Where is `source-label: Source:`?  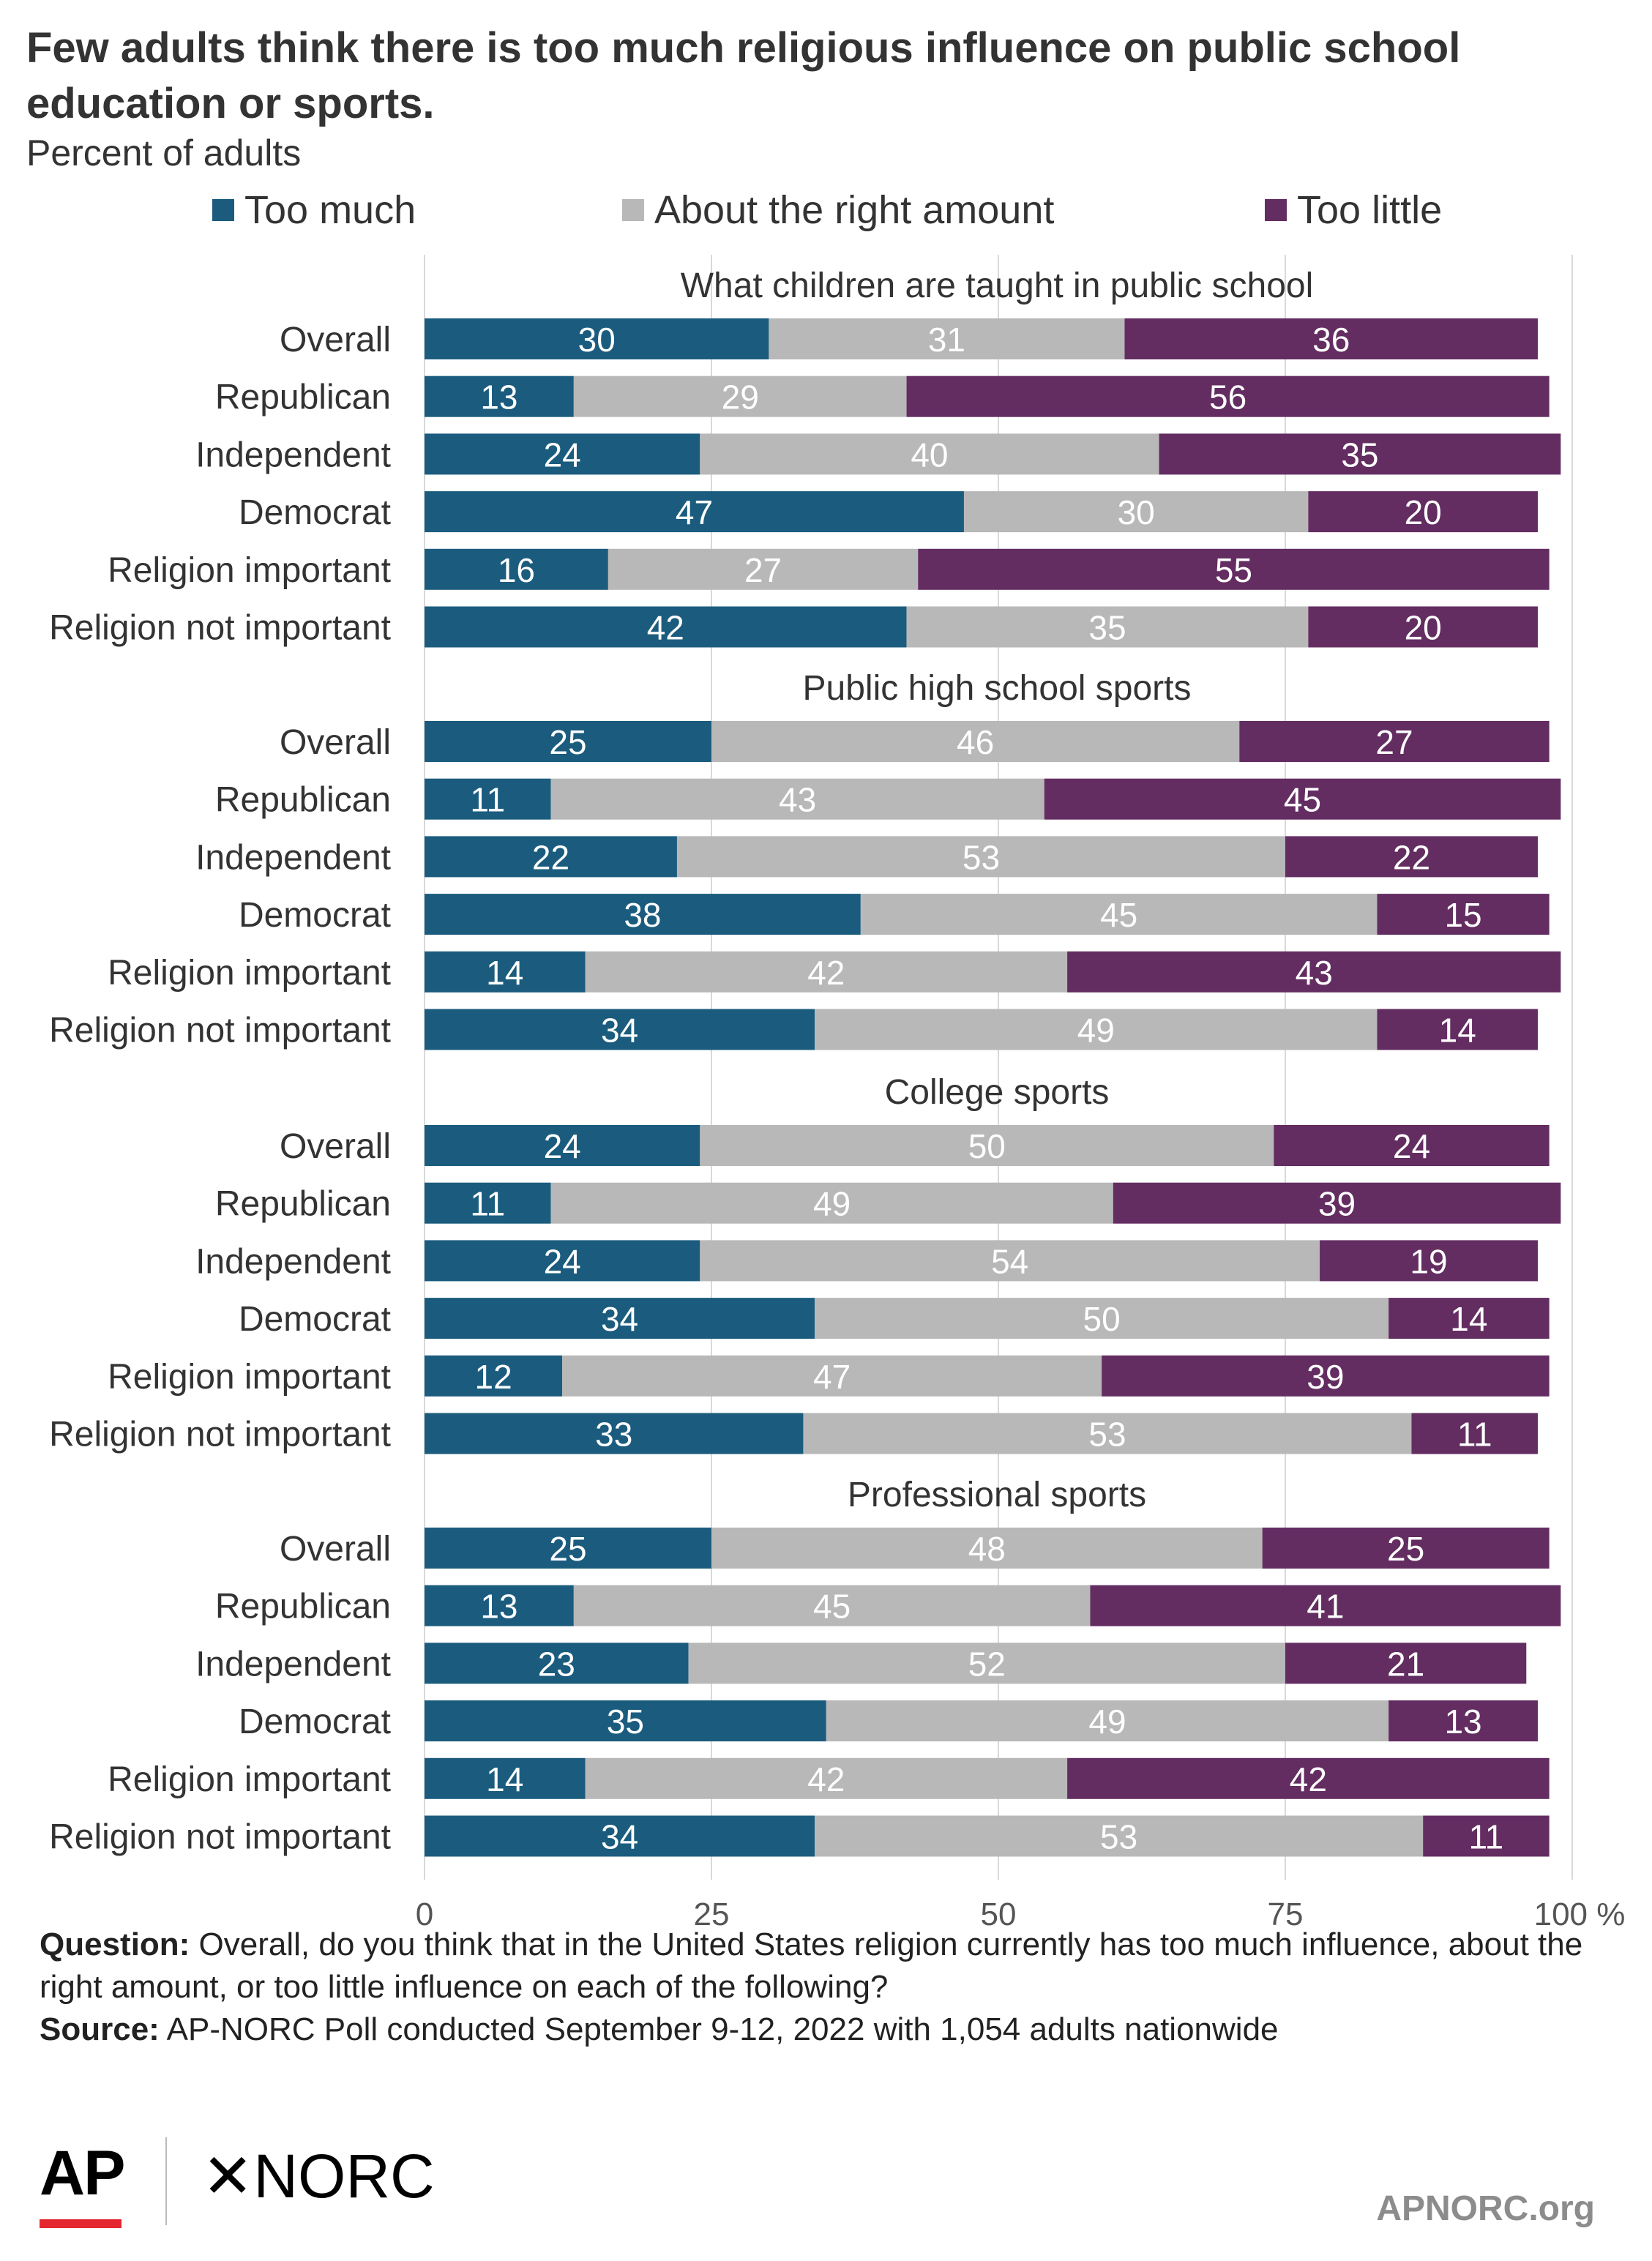 source-label: Source: is located at coordinates (100, 2029).